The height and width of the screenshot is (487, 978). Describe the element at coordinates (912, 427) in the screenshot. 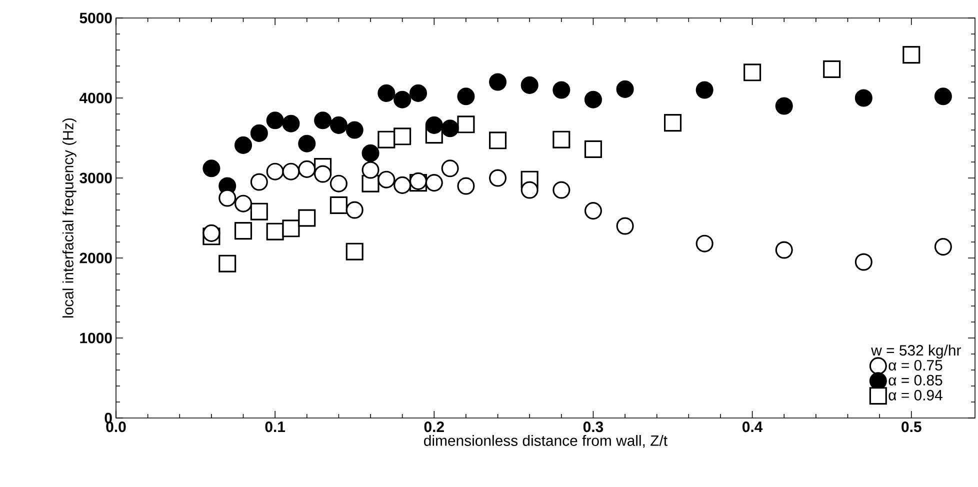

I see `x-tick-label: 0.5` at that location.